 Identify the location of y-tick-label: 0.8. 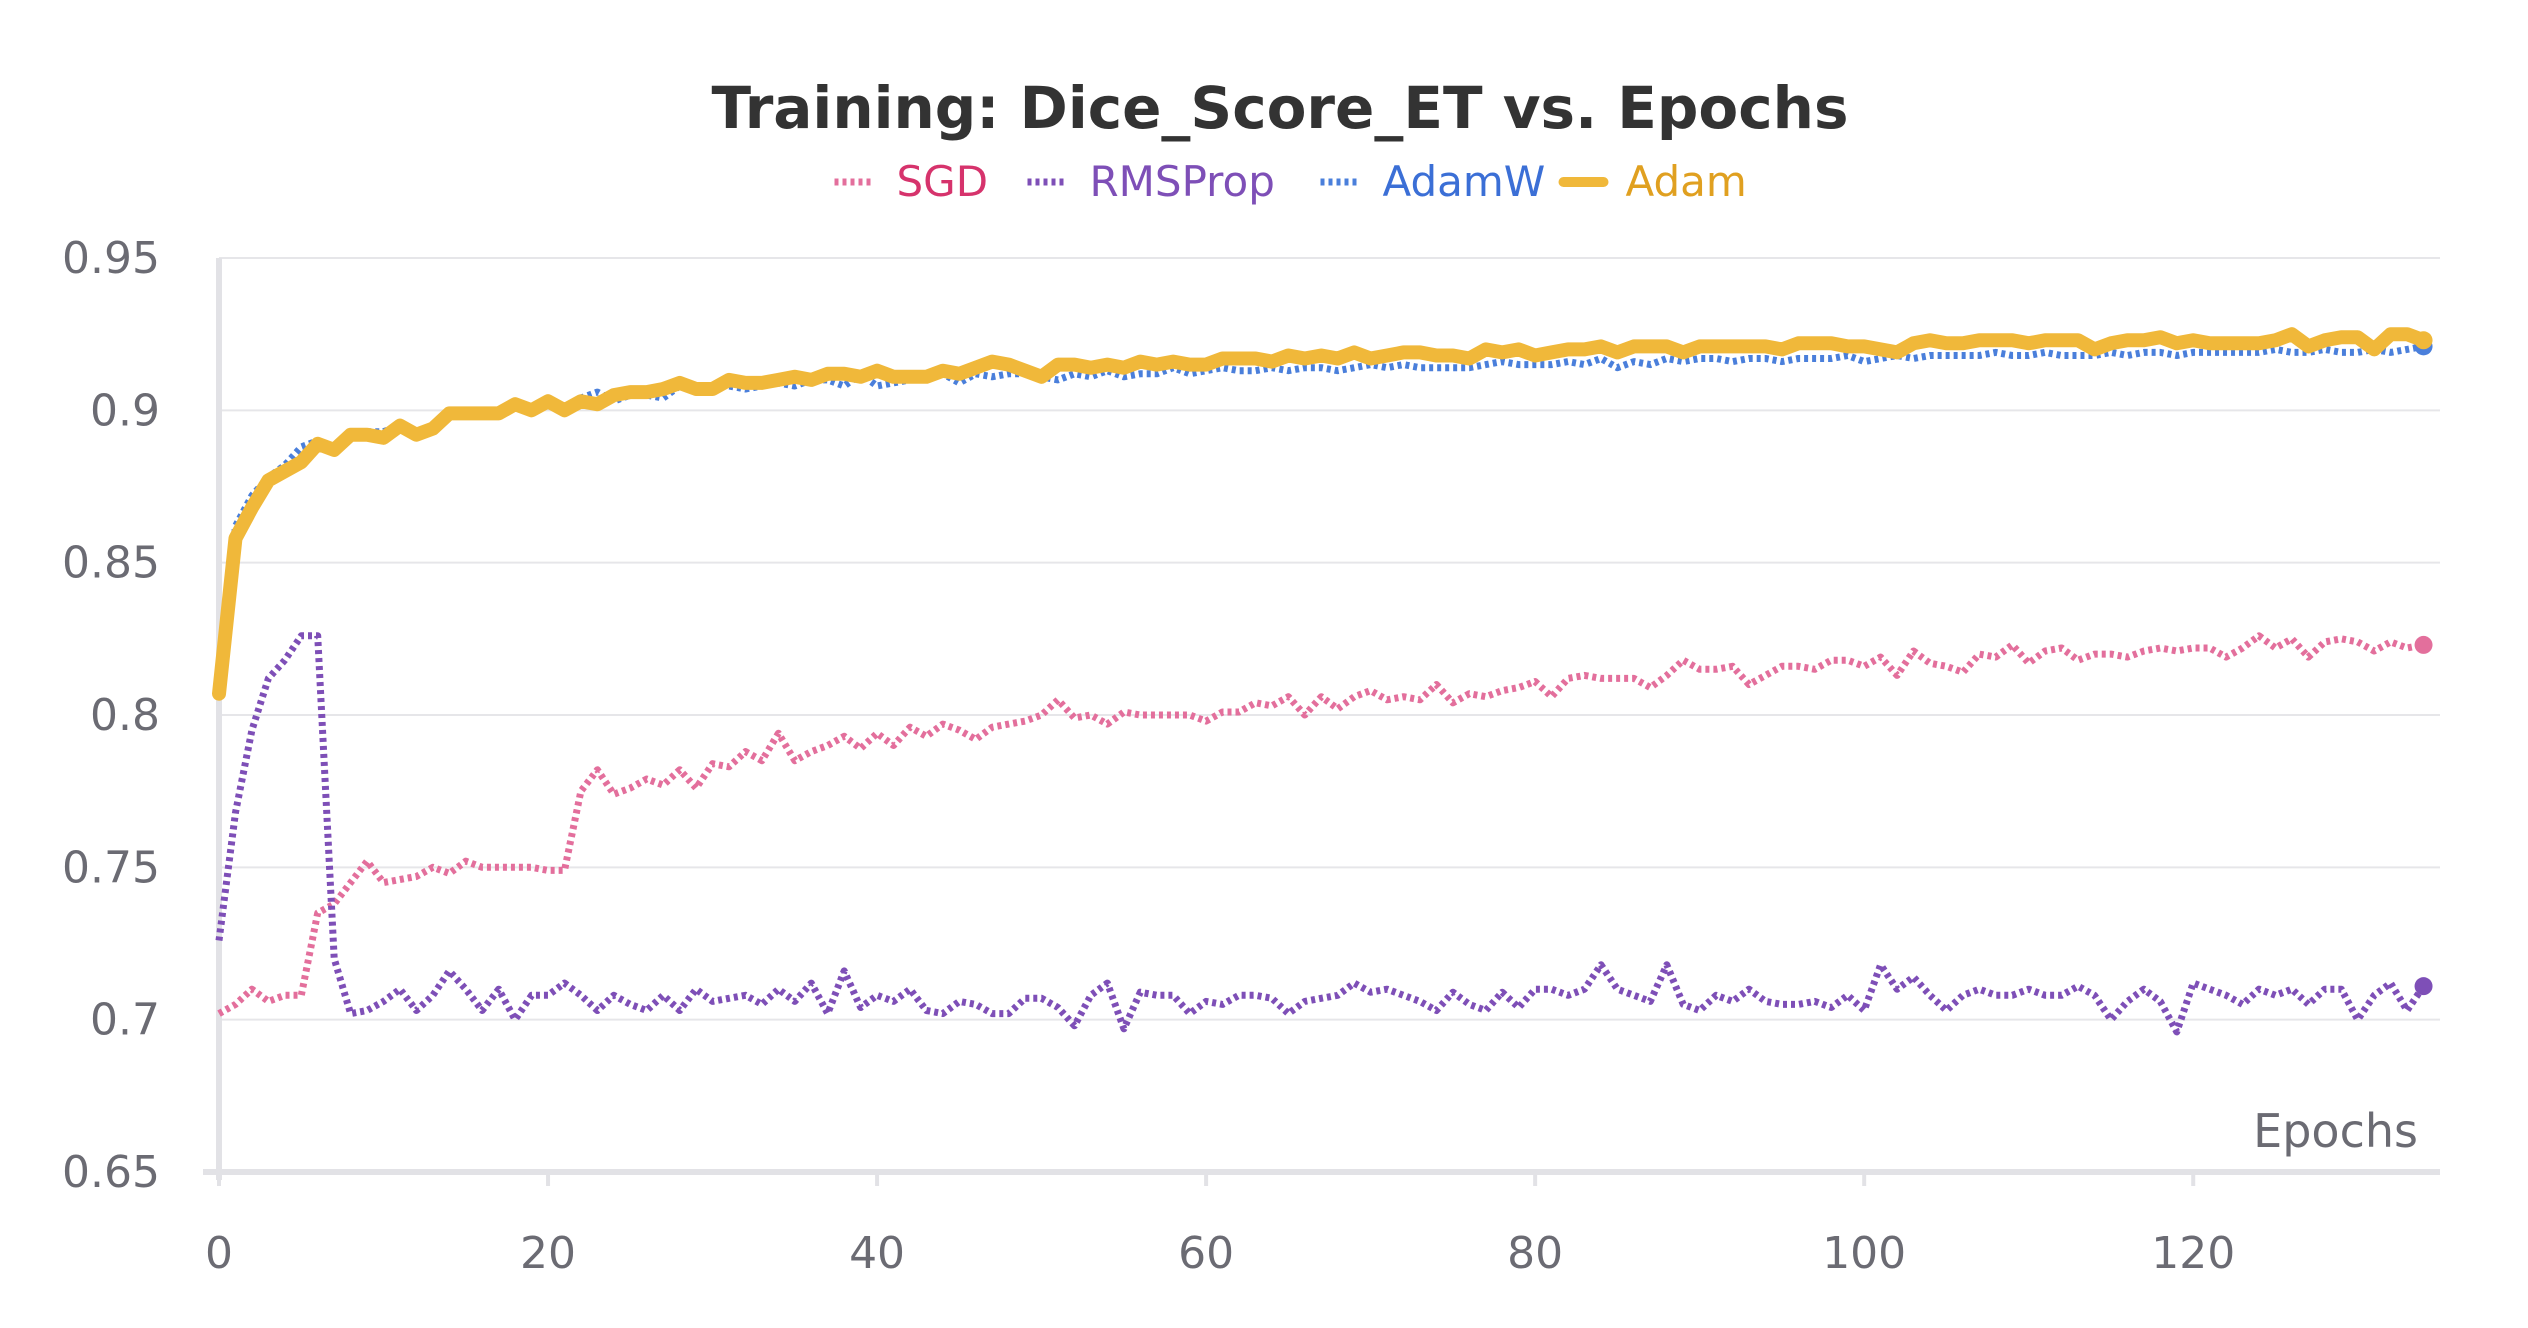
(125, 715).